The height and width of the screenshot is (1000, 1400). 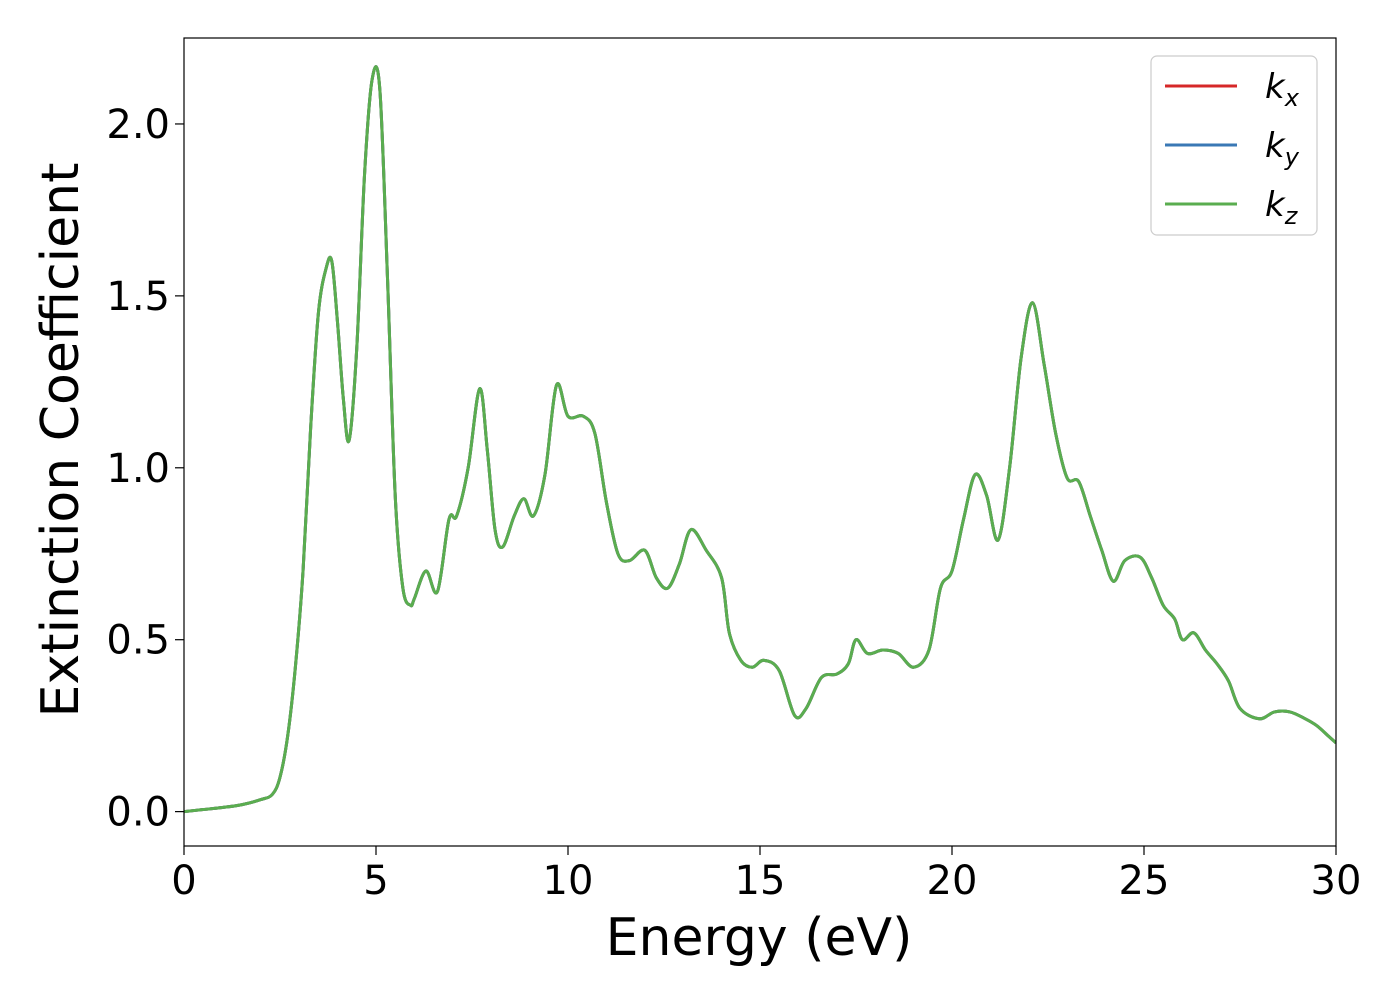 I want to click on x-tick-label: 30, so click(x=1336, y=881).